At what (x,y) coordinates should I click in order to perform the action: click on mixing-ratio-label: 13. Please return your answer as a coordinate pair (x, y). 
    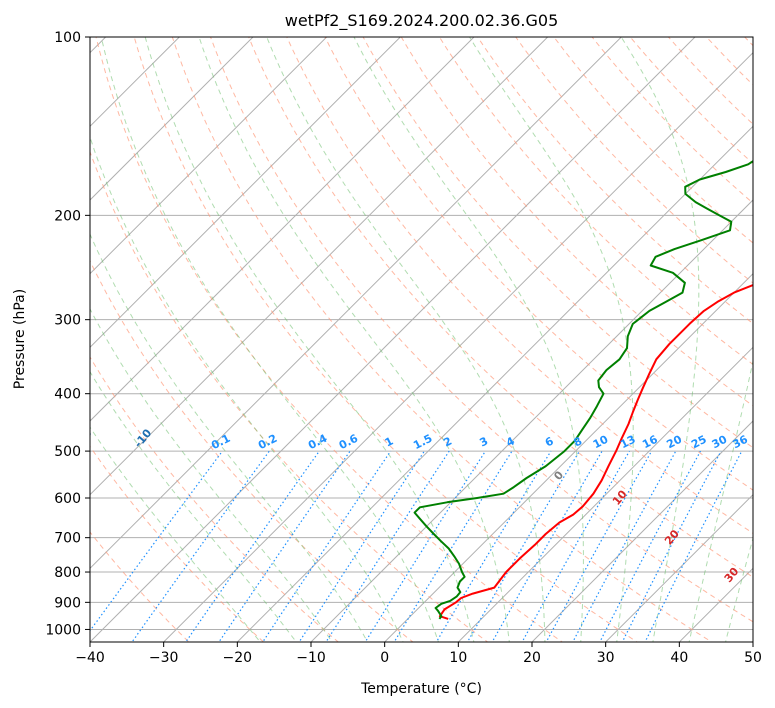
    Looking at the image, I should click on (628, 442).